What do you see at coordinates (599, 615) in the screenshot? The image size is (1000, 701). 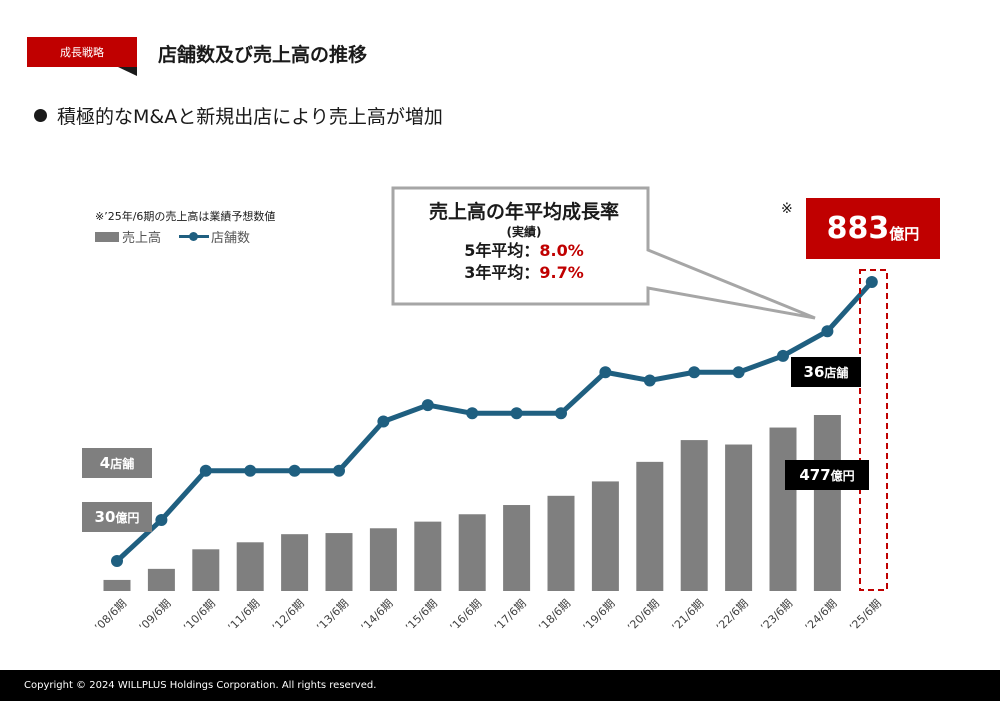 I see `x-tick-label: ’19/6期` at bounding box center [599, 615].